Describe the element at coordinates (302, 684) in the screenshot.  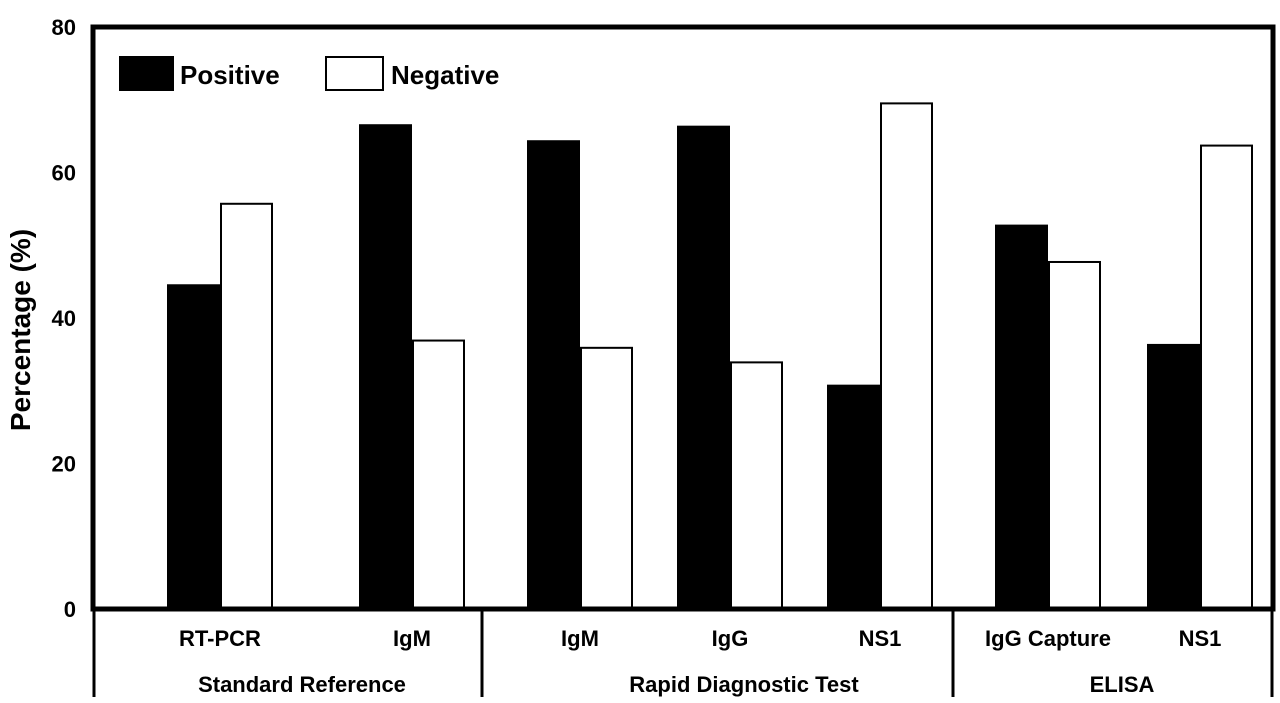
I see `group-label: Standard Reference` at that location.